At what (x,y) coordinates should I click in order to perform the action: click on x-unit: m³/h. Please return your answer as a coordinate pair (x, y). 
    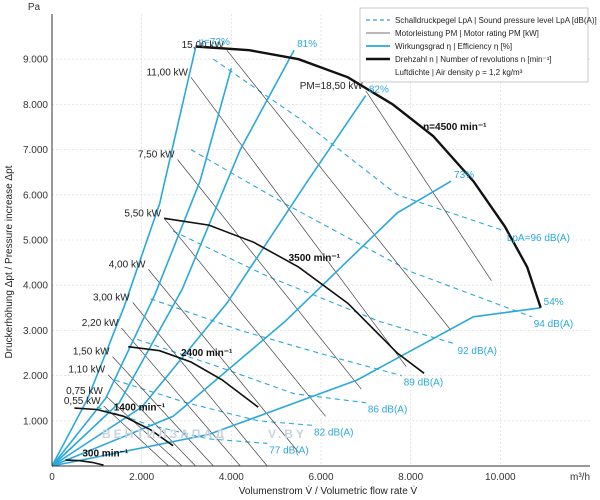
    Looking at the image, I should click on (580, 477).